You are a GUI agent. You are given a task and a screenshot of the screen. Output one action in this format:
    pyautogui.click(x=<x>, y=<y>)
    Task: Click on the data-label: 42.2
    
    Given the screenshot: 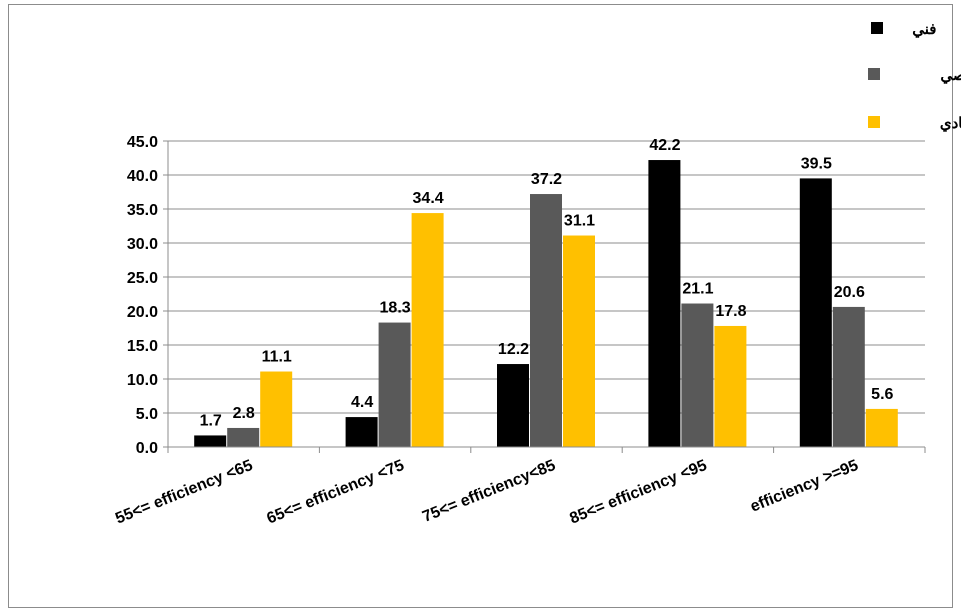 What is the action you would take?
    pyautogui.click(x=664, y=145)
    